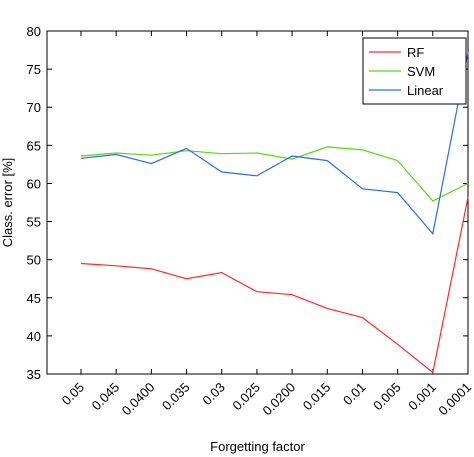 This screenshot has height=457, width=474. What do you see at coordinates (34, 107) in the screenshot?
I see `y-tick-label: 70` at bounding box center [34, 107].